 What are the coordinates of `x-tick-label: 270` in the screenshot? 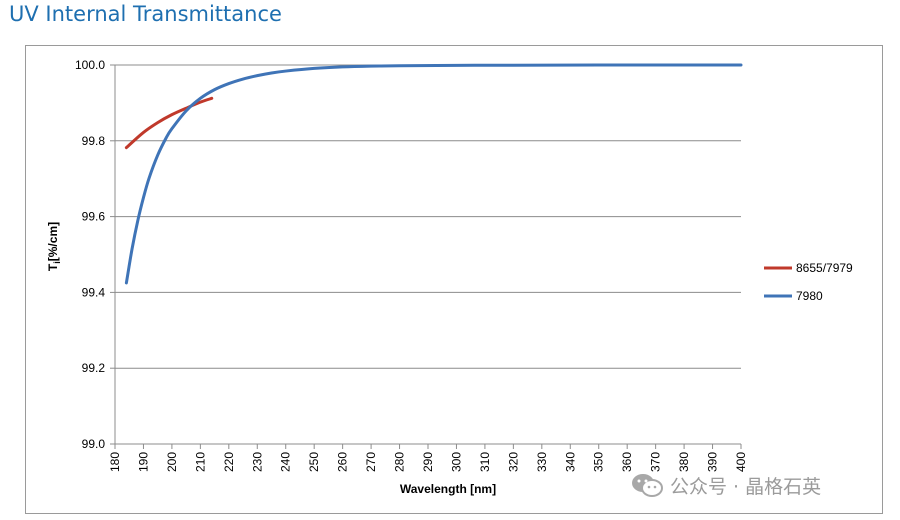 It's located at (371, 462).